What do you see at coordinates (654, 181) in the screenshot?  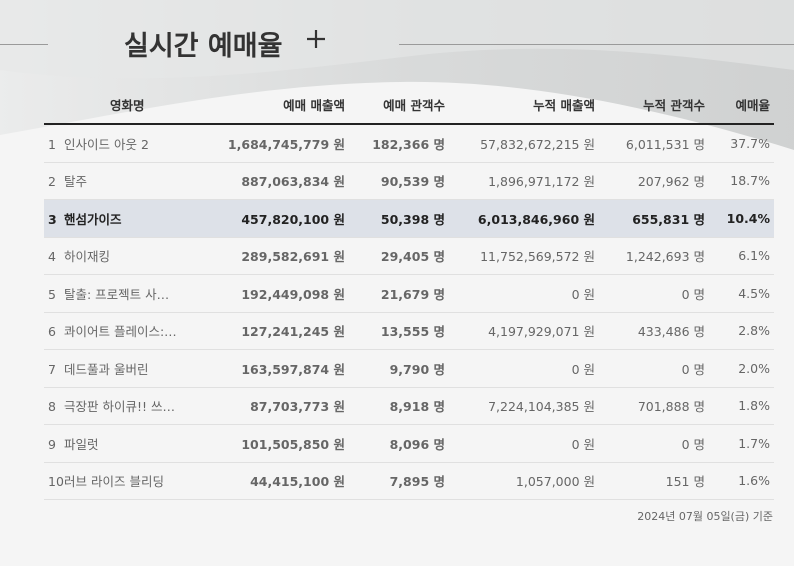 I see `cum-audience-cell: 207,962 명` at bounding box center [654, 181].